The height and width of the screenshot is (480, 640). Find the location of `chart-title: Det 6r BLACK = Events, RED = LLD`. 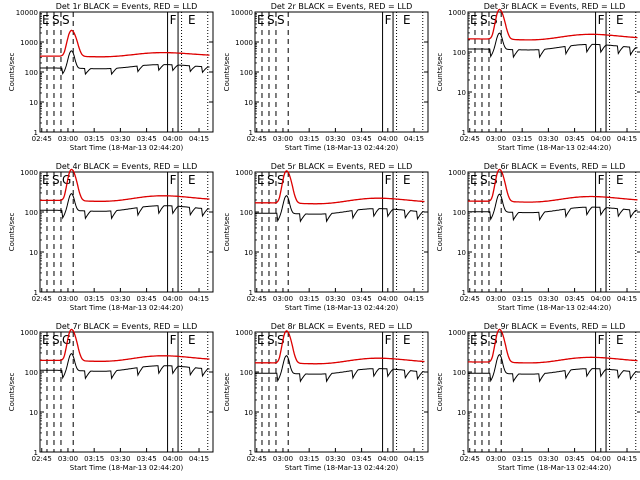

chart-title: Det 6r BLACK = Events, RED = LLD is located at coordinates (555, 166).